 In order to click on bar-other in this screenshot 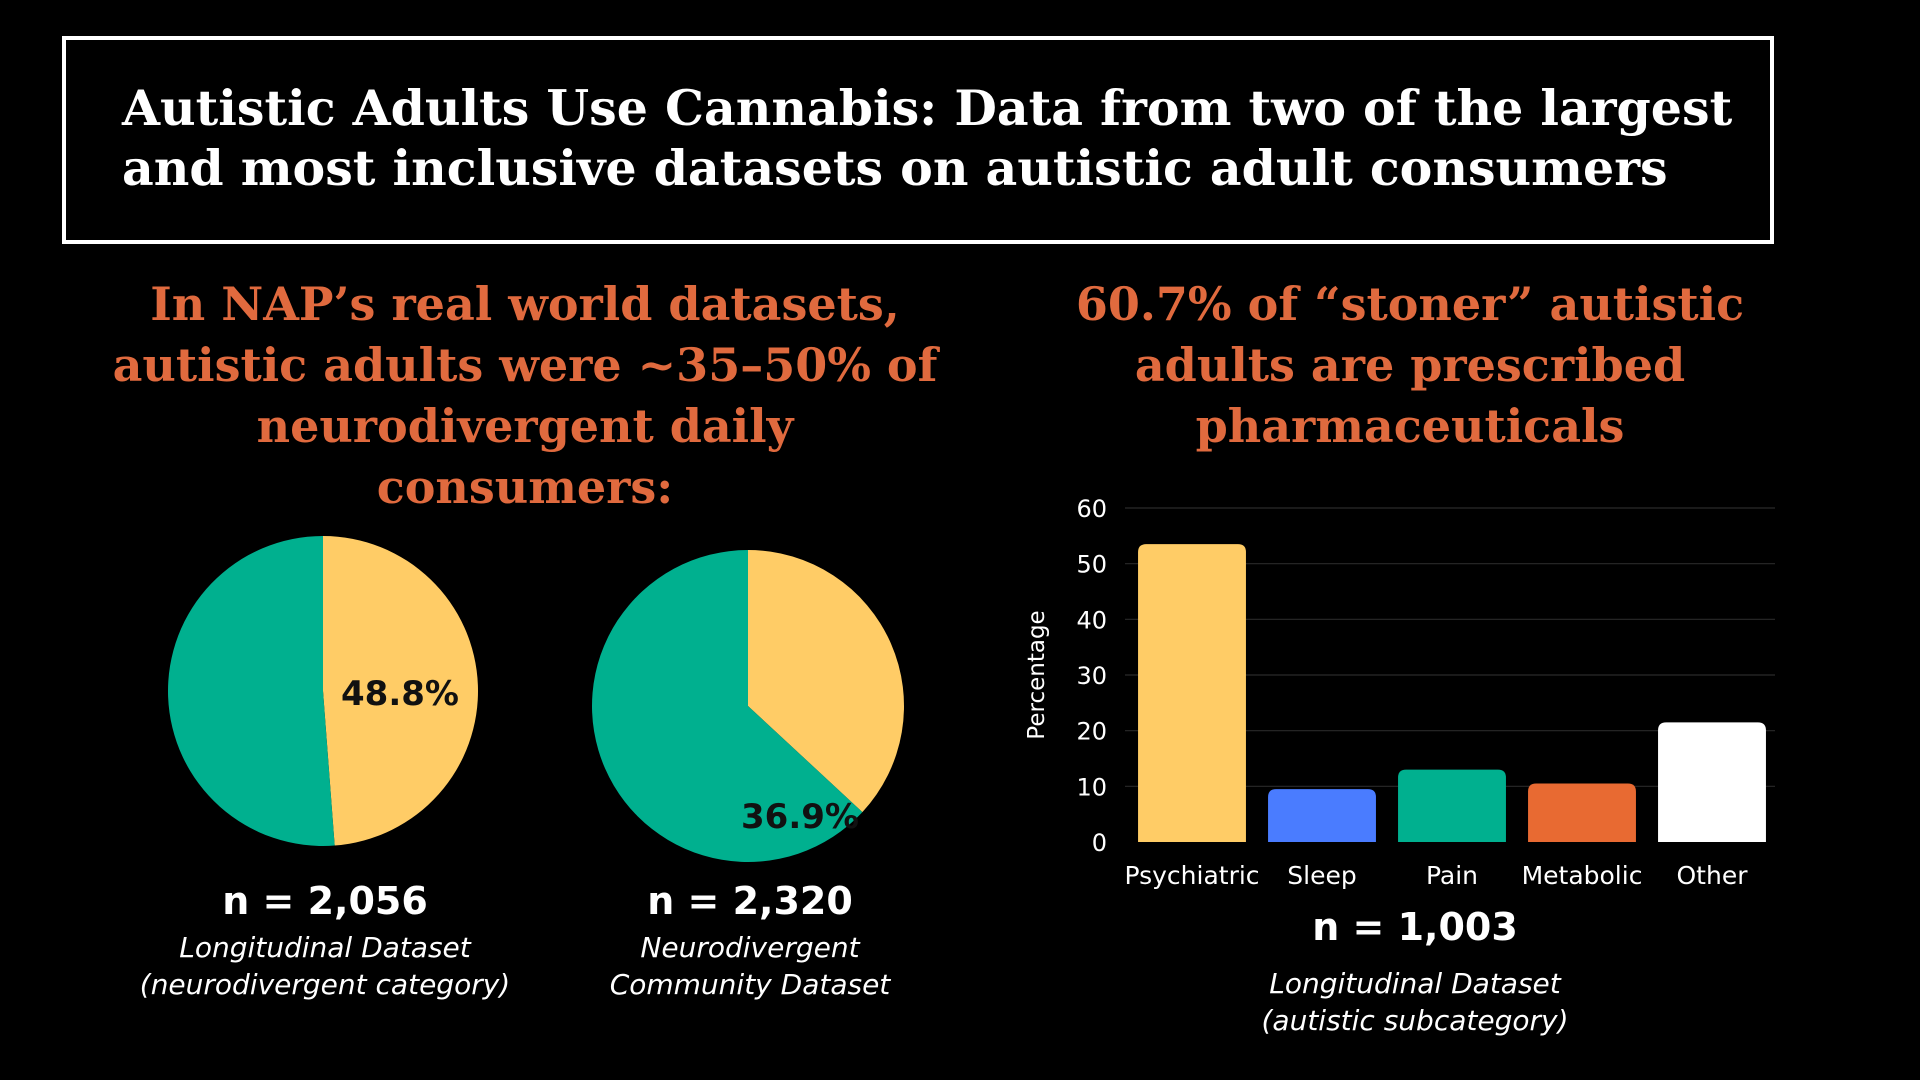, I will do `click(1712, 782)`.